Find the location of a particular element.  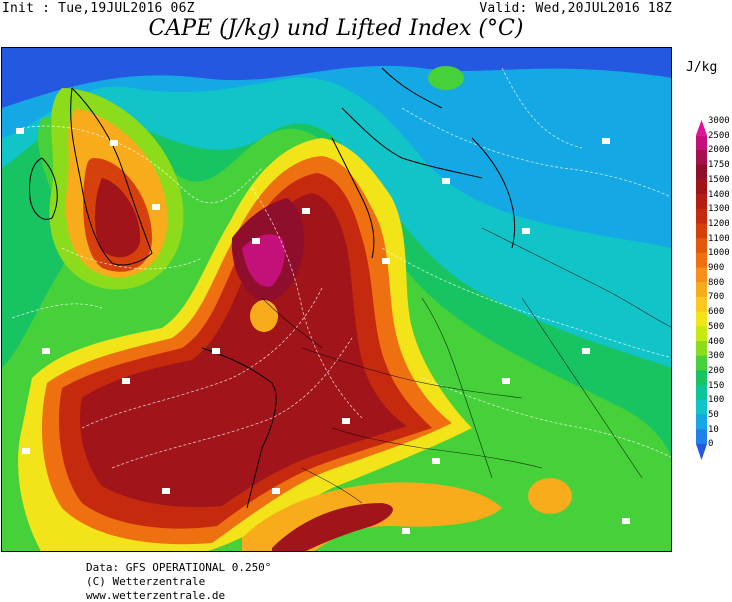

website-label: www.wetterzentrale.de is located at coordinates (156, 595).